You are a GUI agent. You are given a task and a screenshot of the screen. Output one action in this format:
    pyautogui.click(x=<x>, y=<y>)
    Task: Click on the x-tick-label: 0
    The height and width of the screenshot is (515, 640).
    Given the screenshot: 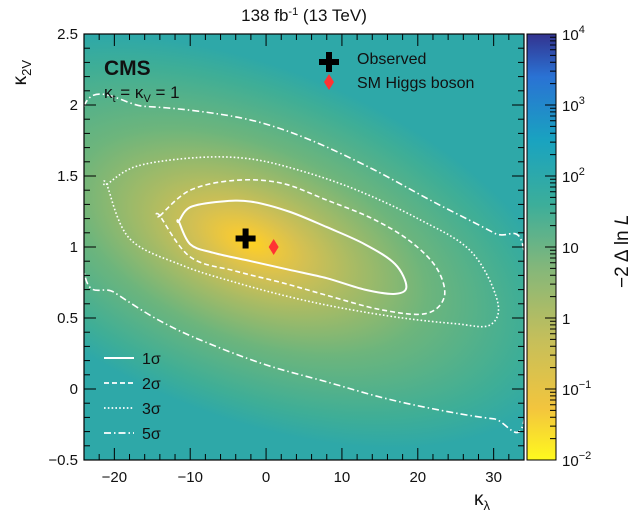 What is the action you would take?
    pyautogui.click(x=266, y=477)
    